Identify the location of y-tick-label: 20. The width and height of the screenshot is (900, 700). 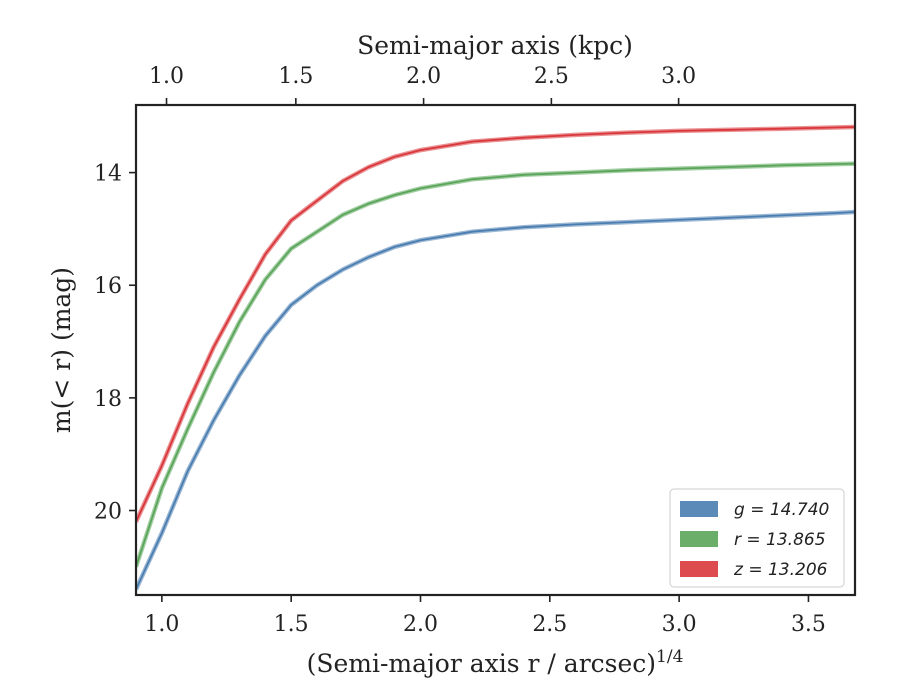
(108, 512).